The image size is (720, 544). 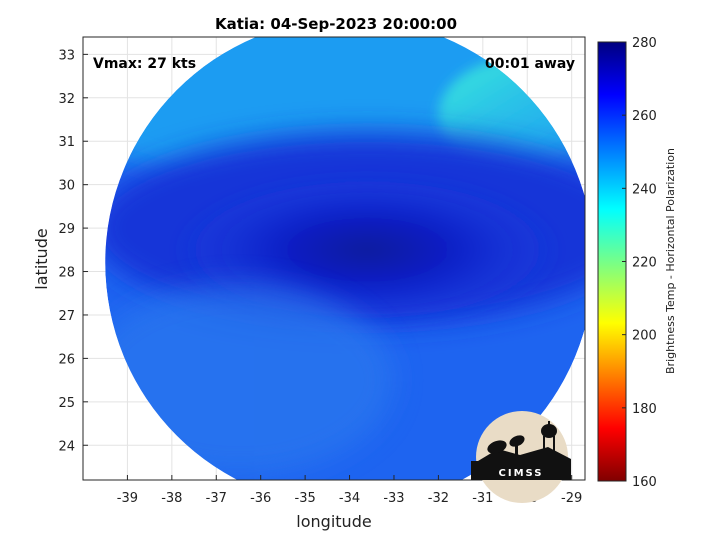 What do you see at coordinates (349, 498) in the screenshot?
I see `x-tick-label: -34` at bounding box center [349, 498].